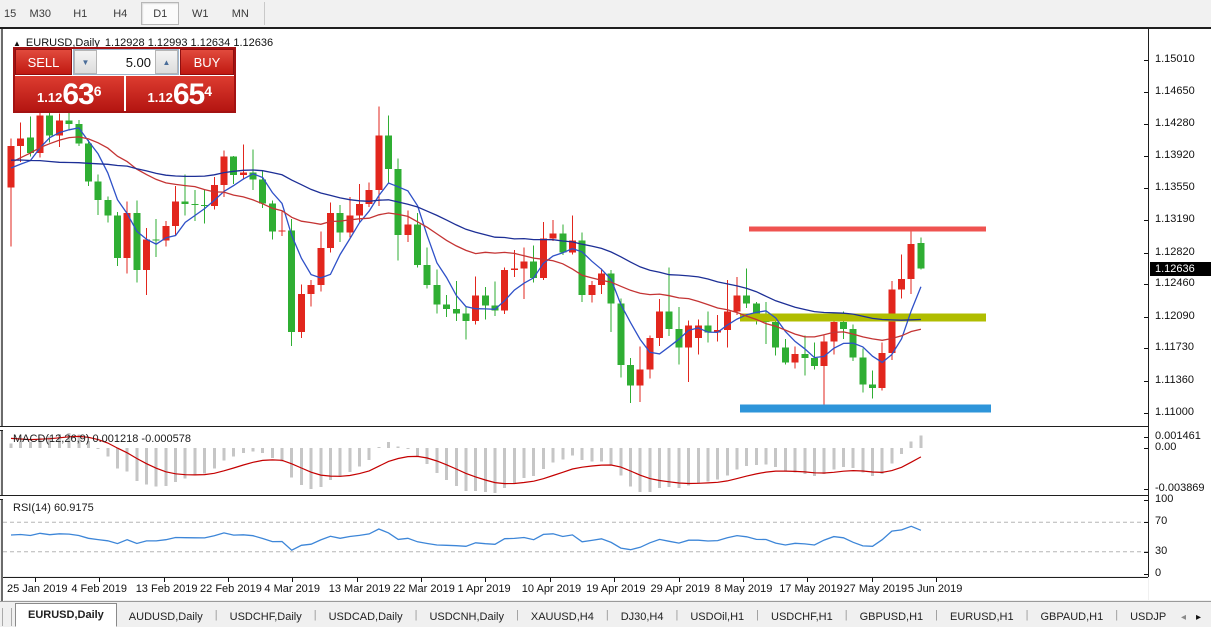  Describe the element at coordinates (717, 617) in the screenshot. I see `chart-tab-usdoil-h1: USDOil,H1` at that location.